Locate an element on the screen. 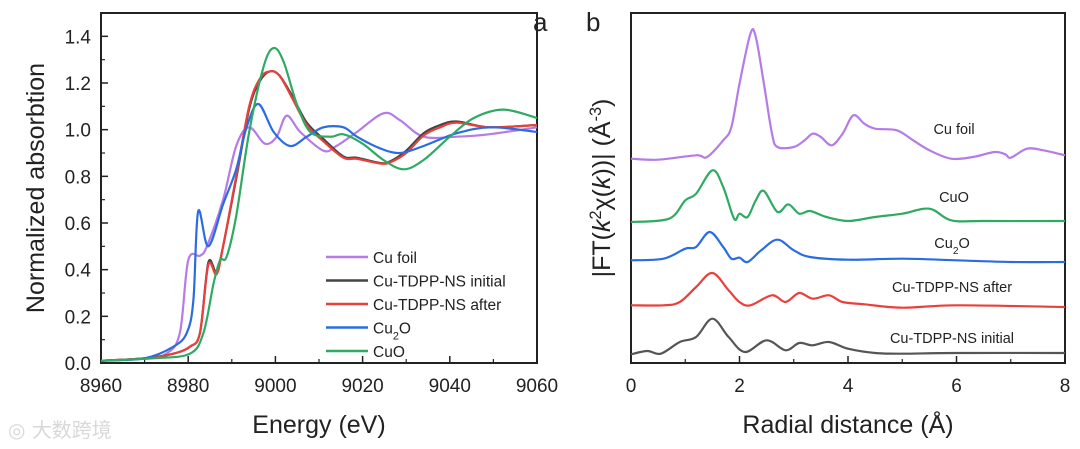 This screenshot has height=449, width=1080. curve-label: CuO is located at coordinates (954, 198).